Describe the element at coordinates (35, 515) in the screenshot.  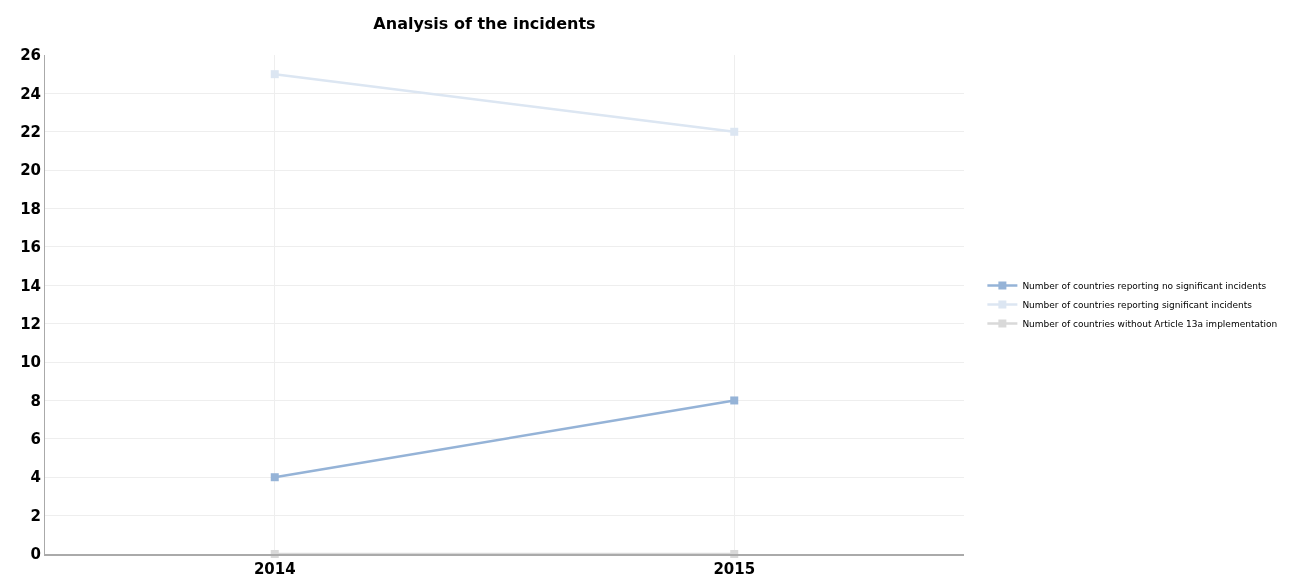
I see `y-tick-label: 2` at that location.